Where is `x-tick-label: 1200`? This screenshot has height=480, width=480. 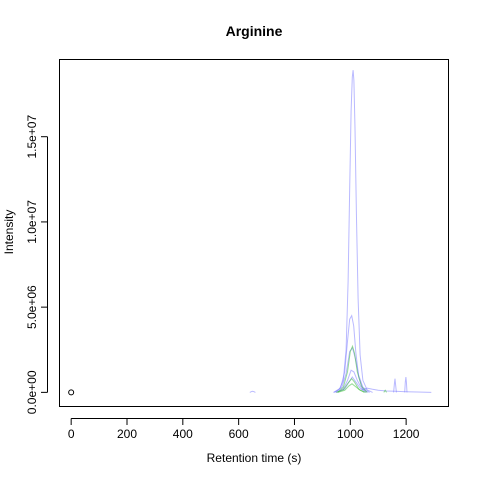
x-tick-label: 1200 is located at coordinates (406, 434).